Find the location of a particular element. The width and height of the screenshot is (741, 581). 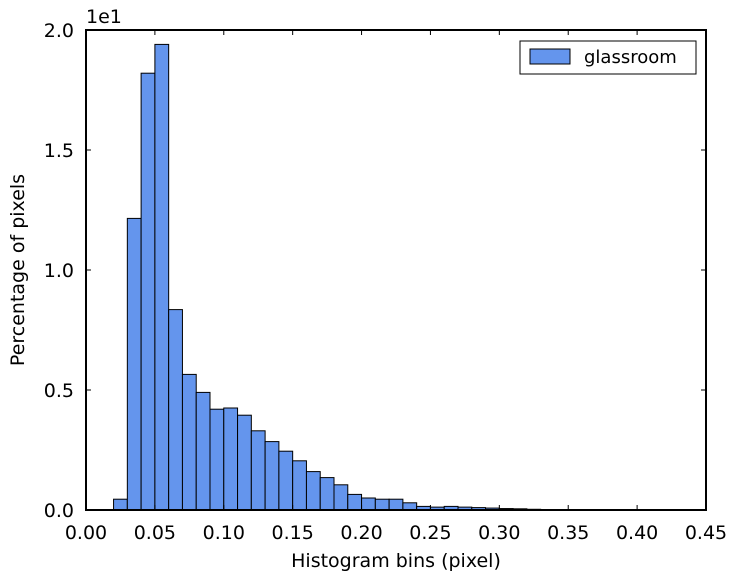

y-tick-label: 1.5 is located at coordinates (59, 151).